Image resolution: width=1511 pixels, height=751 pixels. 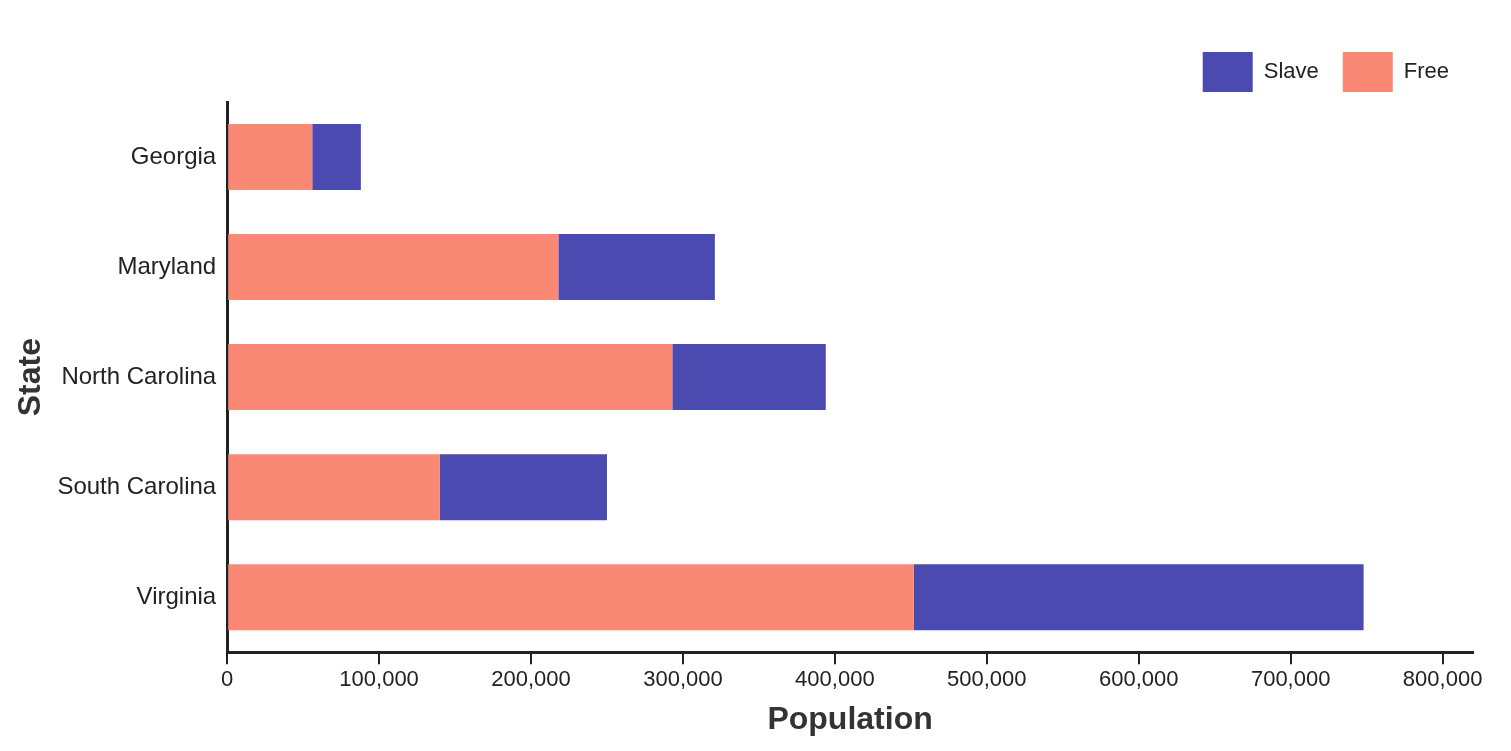 I want to click on x-tick-label: 400,000, so click(x=835, y=679).